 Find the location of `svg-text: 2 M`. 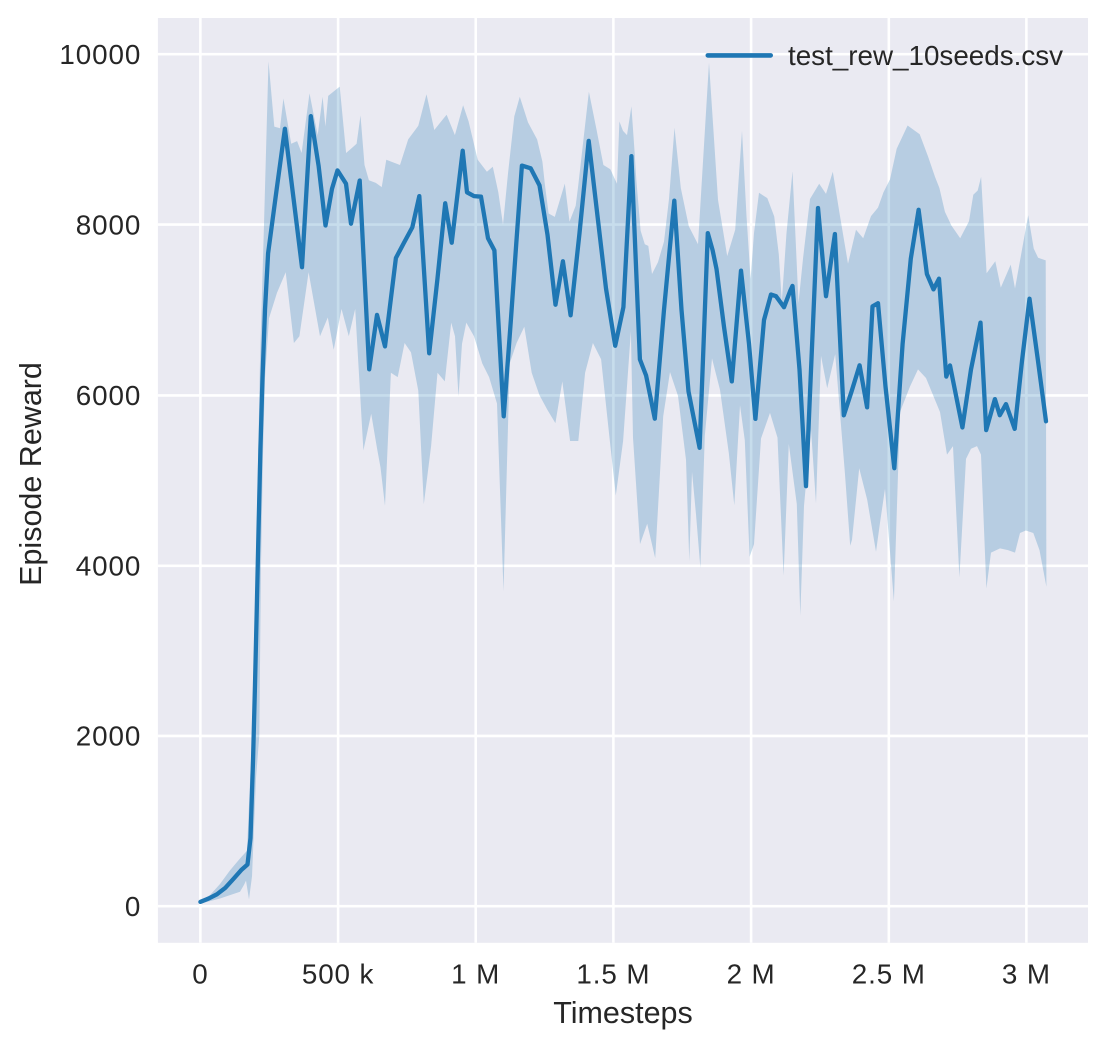

svg-text: 2 M is located at coordinates (751, 973).